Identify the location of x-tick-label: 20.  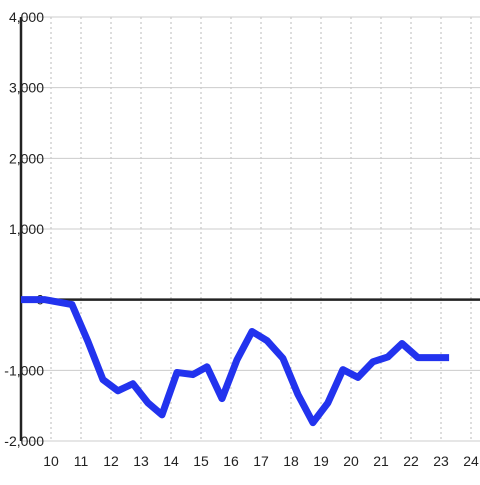
(351, 461).